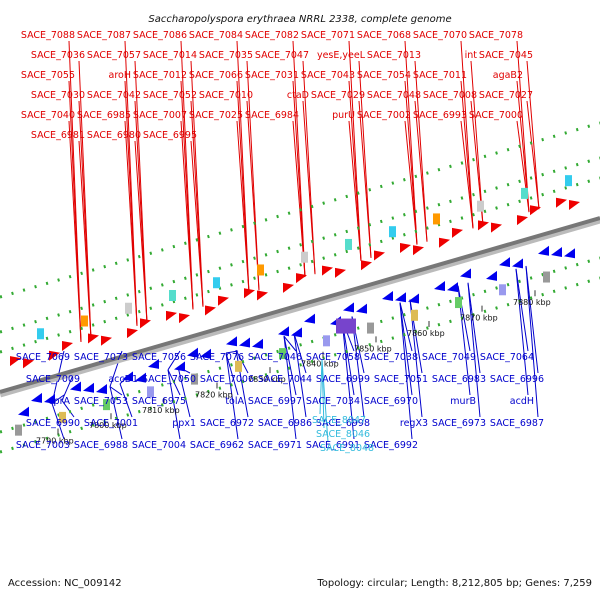  I want to click on accession-text: Accession: NC_009142, so click(65, 583).